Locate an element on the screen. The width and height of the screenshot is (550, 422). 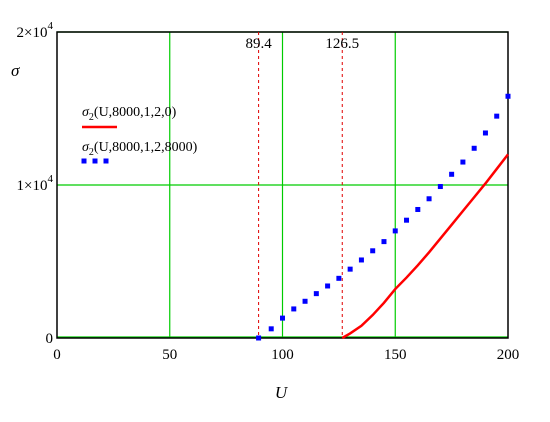
x-tick-label: 150 is located at coordinates (395, 355).